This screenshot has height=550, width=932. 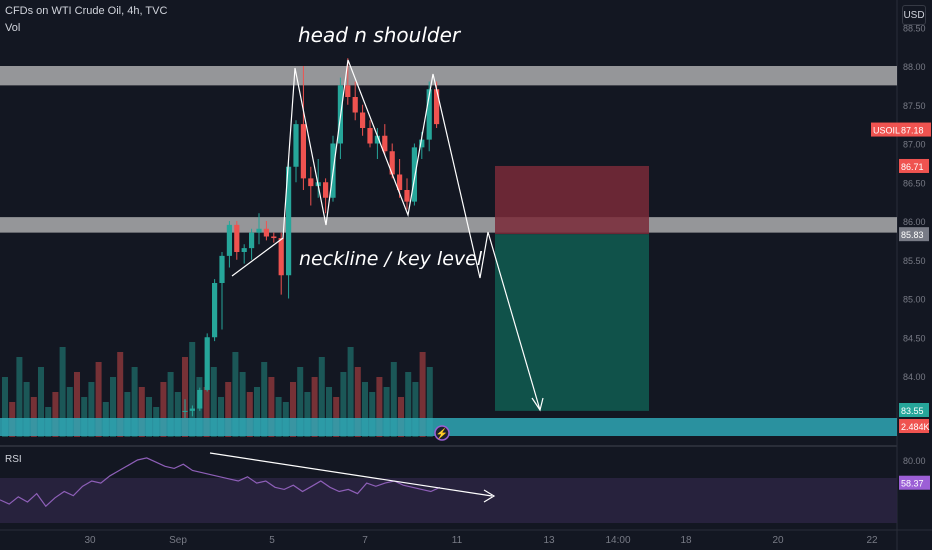 What do you see at coordinates (448, 225) in the screenshot?
I see `neckline-zone` at bounding box center [448, 225].